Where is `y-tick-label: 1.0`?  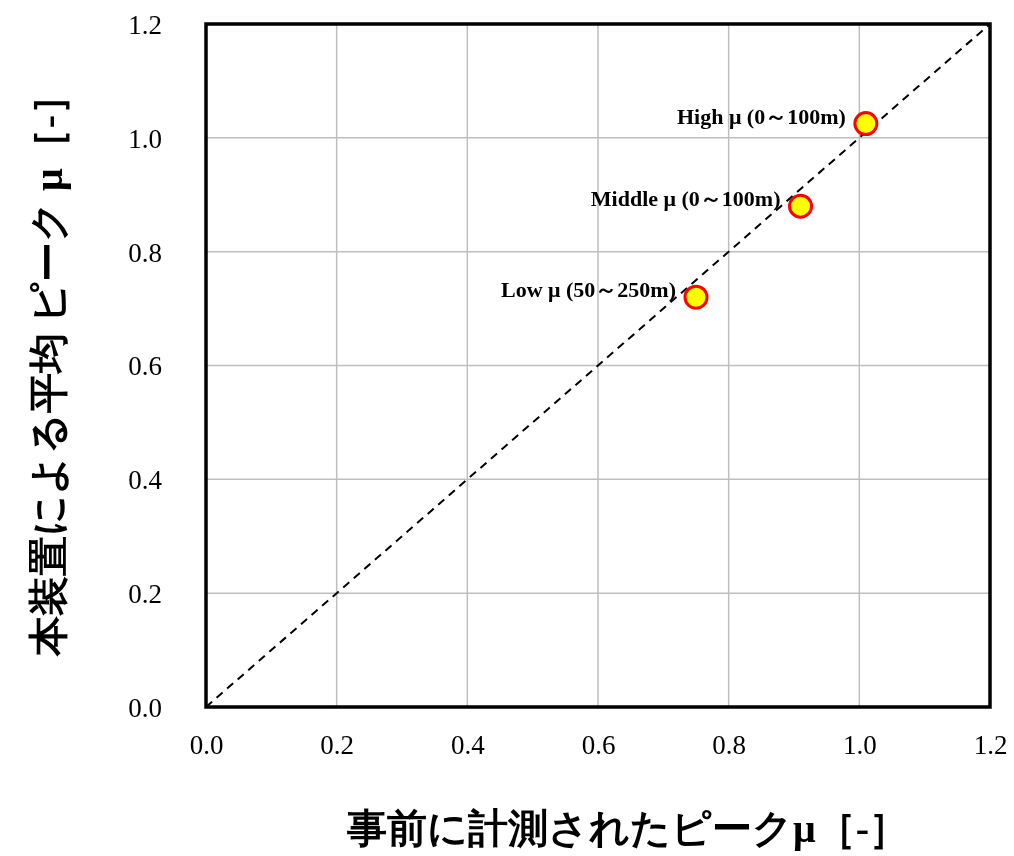
y-tick-label: 1.0 is located at coordinates (145, 138).